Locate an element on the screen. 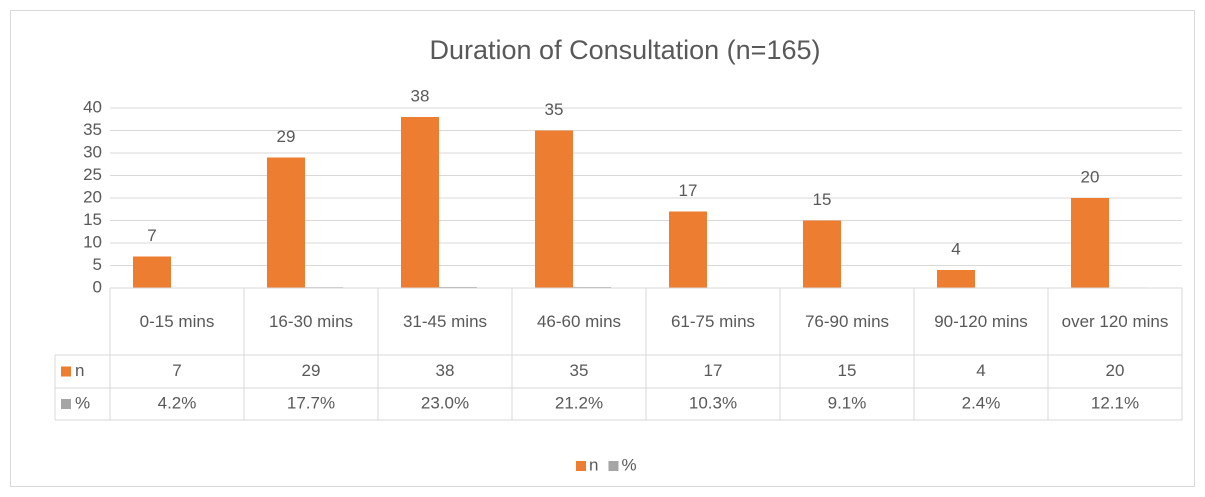 The height and width of the screenshot is (497, 1205). x-tick-label: 16-30 mins is located at coordinates (311, 321).